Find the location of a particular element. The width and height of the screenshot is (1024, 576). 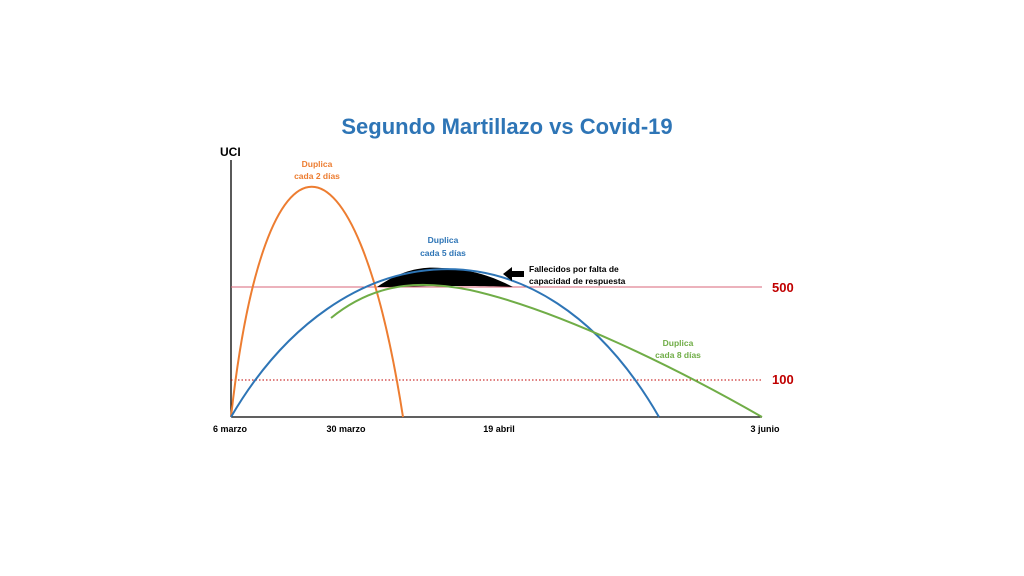

threshold-label-100: 100 is located at coordinates (783, 379).